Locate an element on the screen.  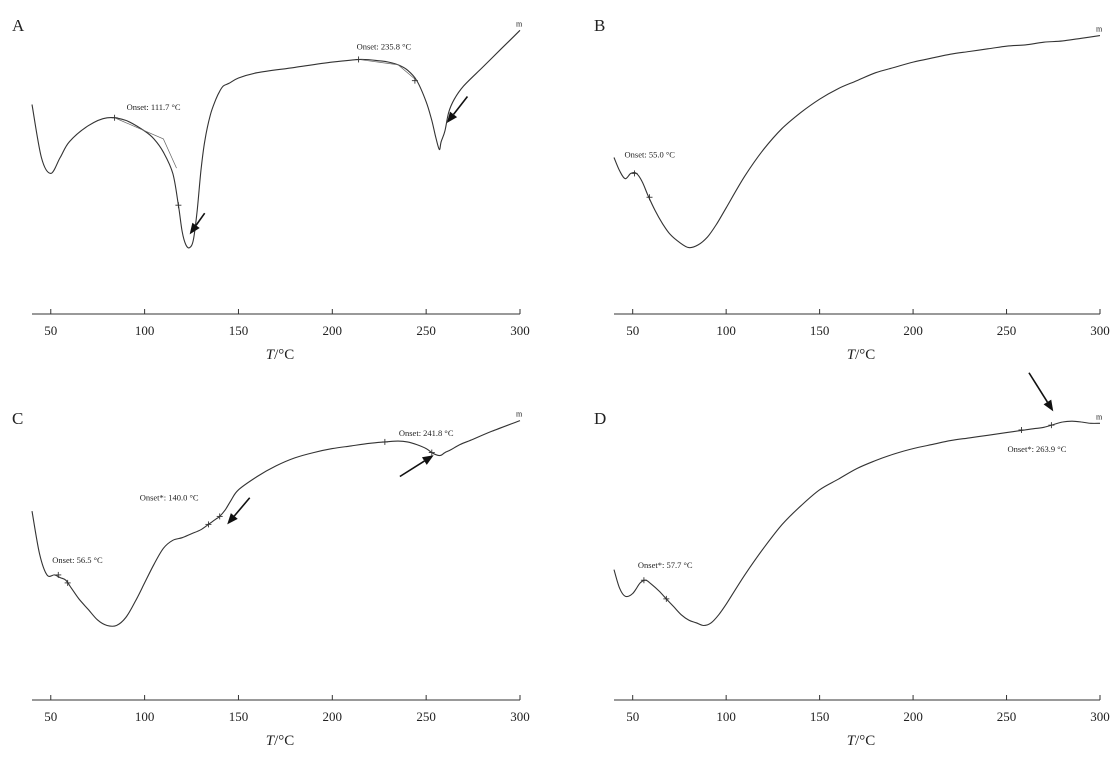
panel-letter: B is located at coordinates (599, 25).